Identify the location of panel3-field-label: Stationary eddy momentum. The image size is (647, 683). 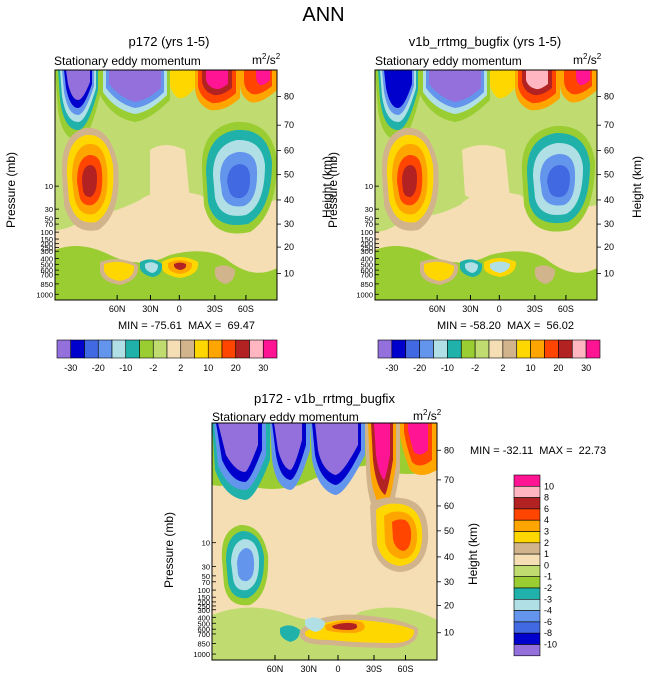
(285, 417).